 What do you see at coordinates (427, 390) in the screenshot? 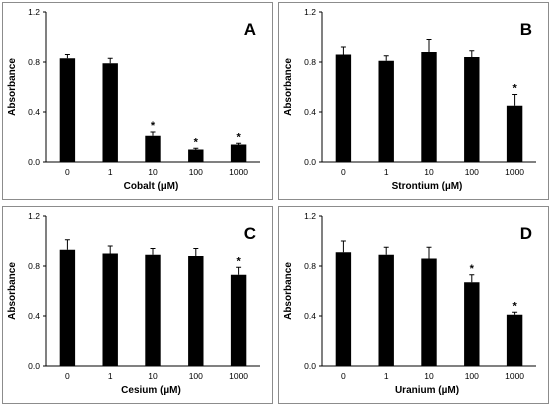
I see `x-axis-label: Uranium (µM)` at bounding box center [427, 390].